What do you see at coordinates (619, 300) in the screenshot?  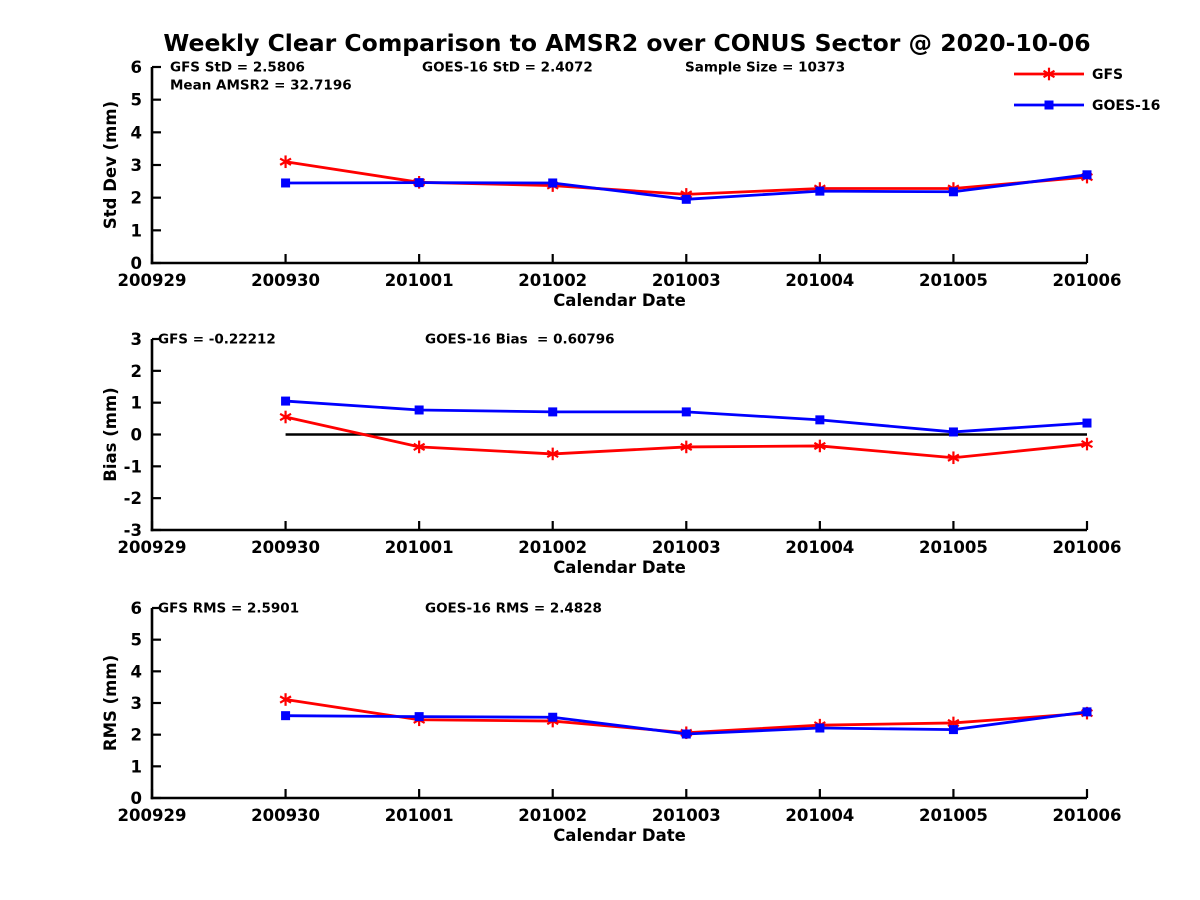 I see `std_dev-x-axis-label: Calendar Date` at bounding box center [619, 300].